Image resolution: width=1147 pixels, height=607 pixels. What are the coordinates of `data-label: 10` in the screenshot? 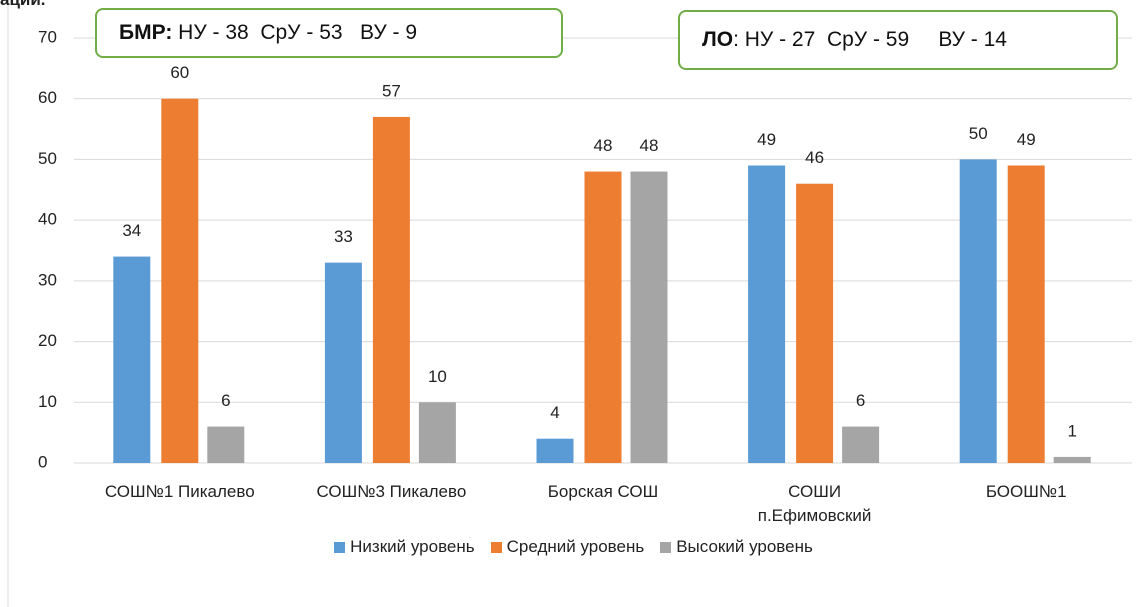 It's located at (437, 376).